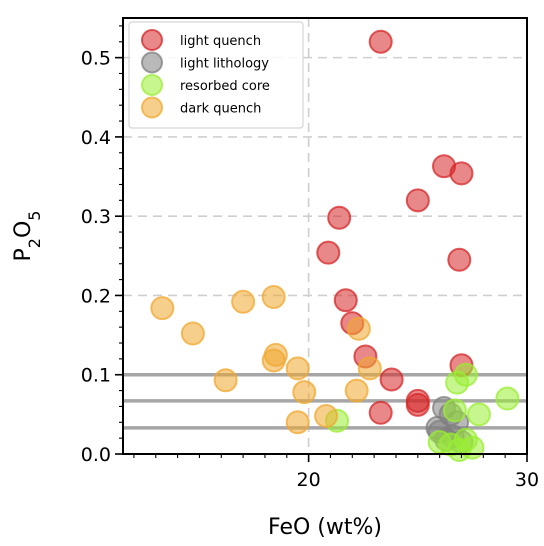 The image size is (544, 546). What do you see at coordinates (224, 64) in the screenshot?
I see `legend-label: light lithology` at bounding box center [224, 64].